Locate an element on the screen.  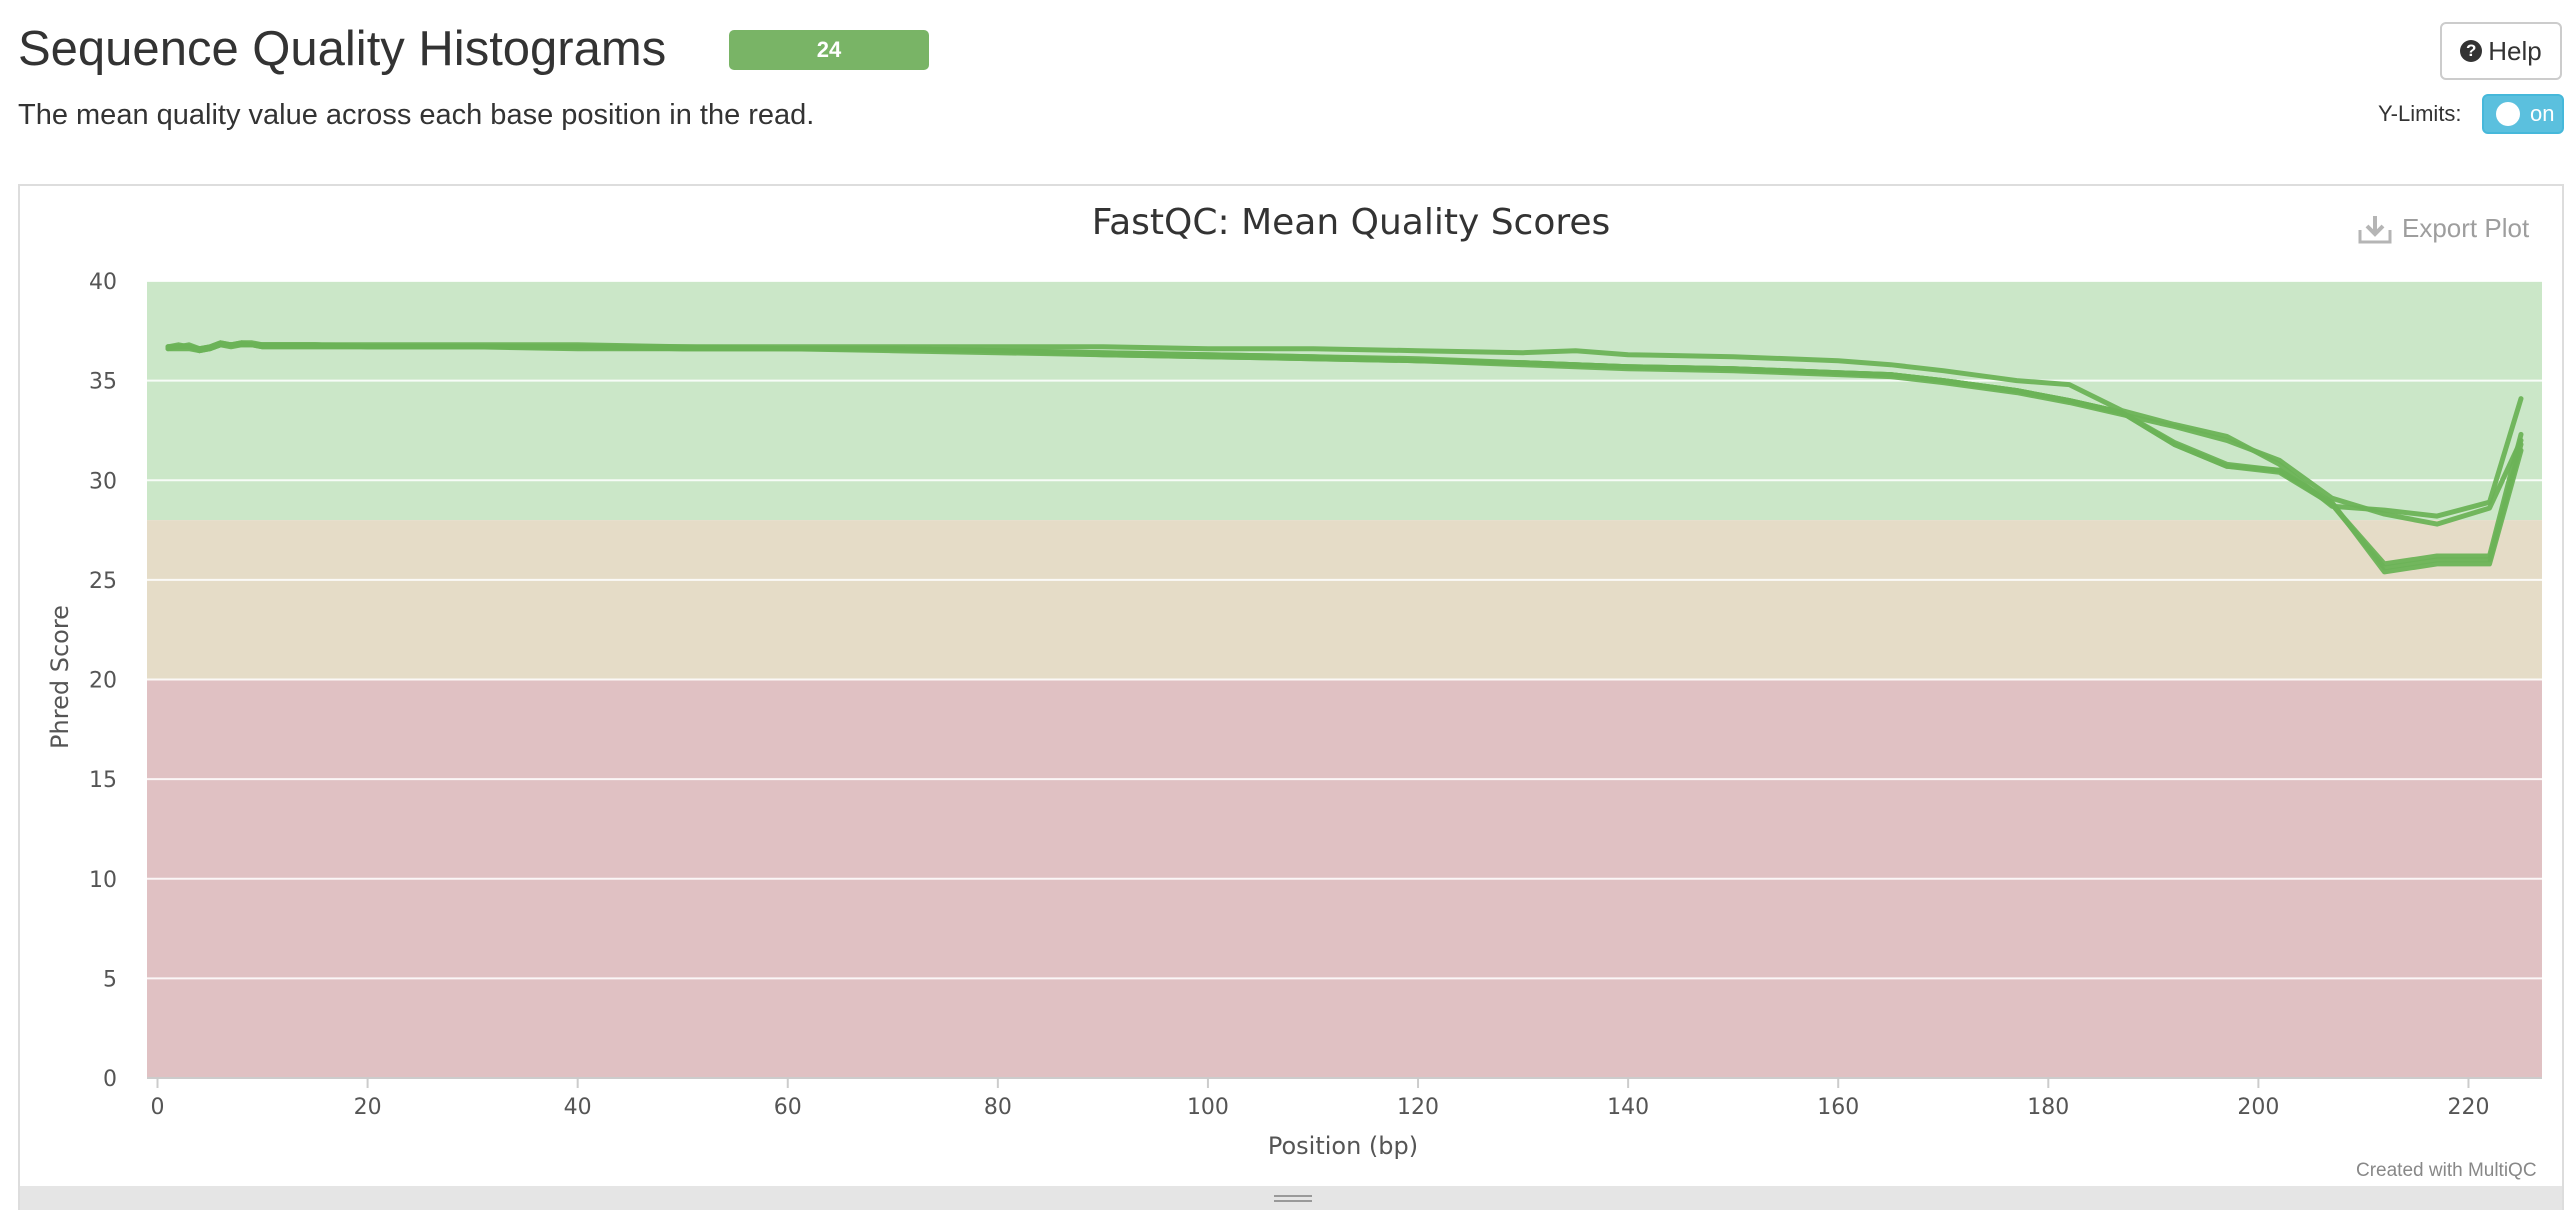
y-tick-label: 30 is located at coordinates (103, 481).